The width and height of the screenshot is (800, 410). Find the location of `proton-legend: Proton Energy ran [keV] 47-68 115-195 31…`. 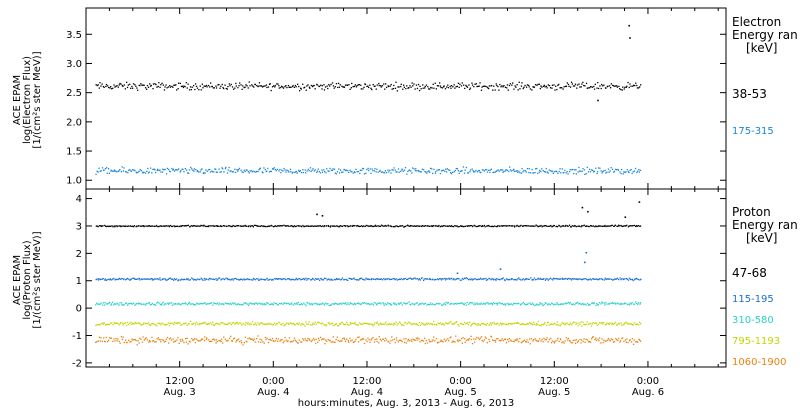

proton-legend: Proton Energy ran [keV] 47-68 115-195 31… is located at coordinates (765, 286).